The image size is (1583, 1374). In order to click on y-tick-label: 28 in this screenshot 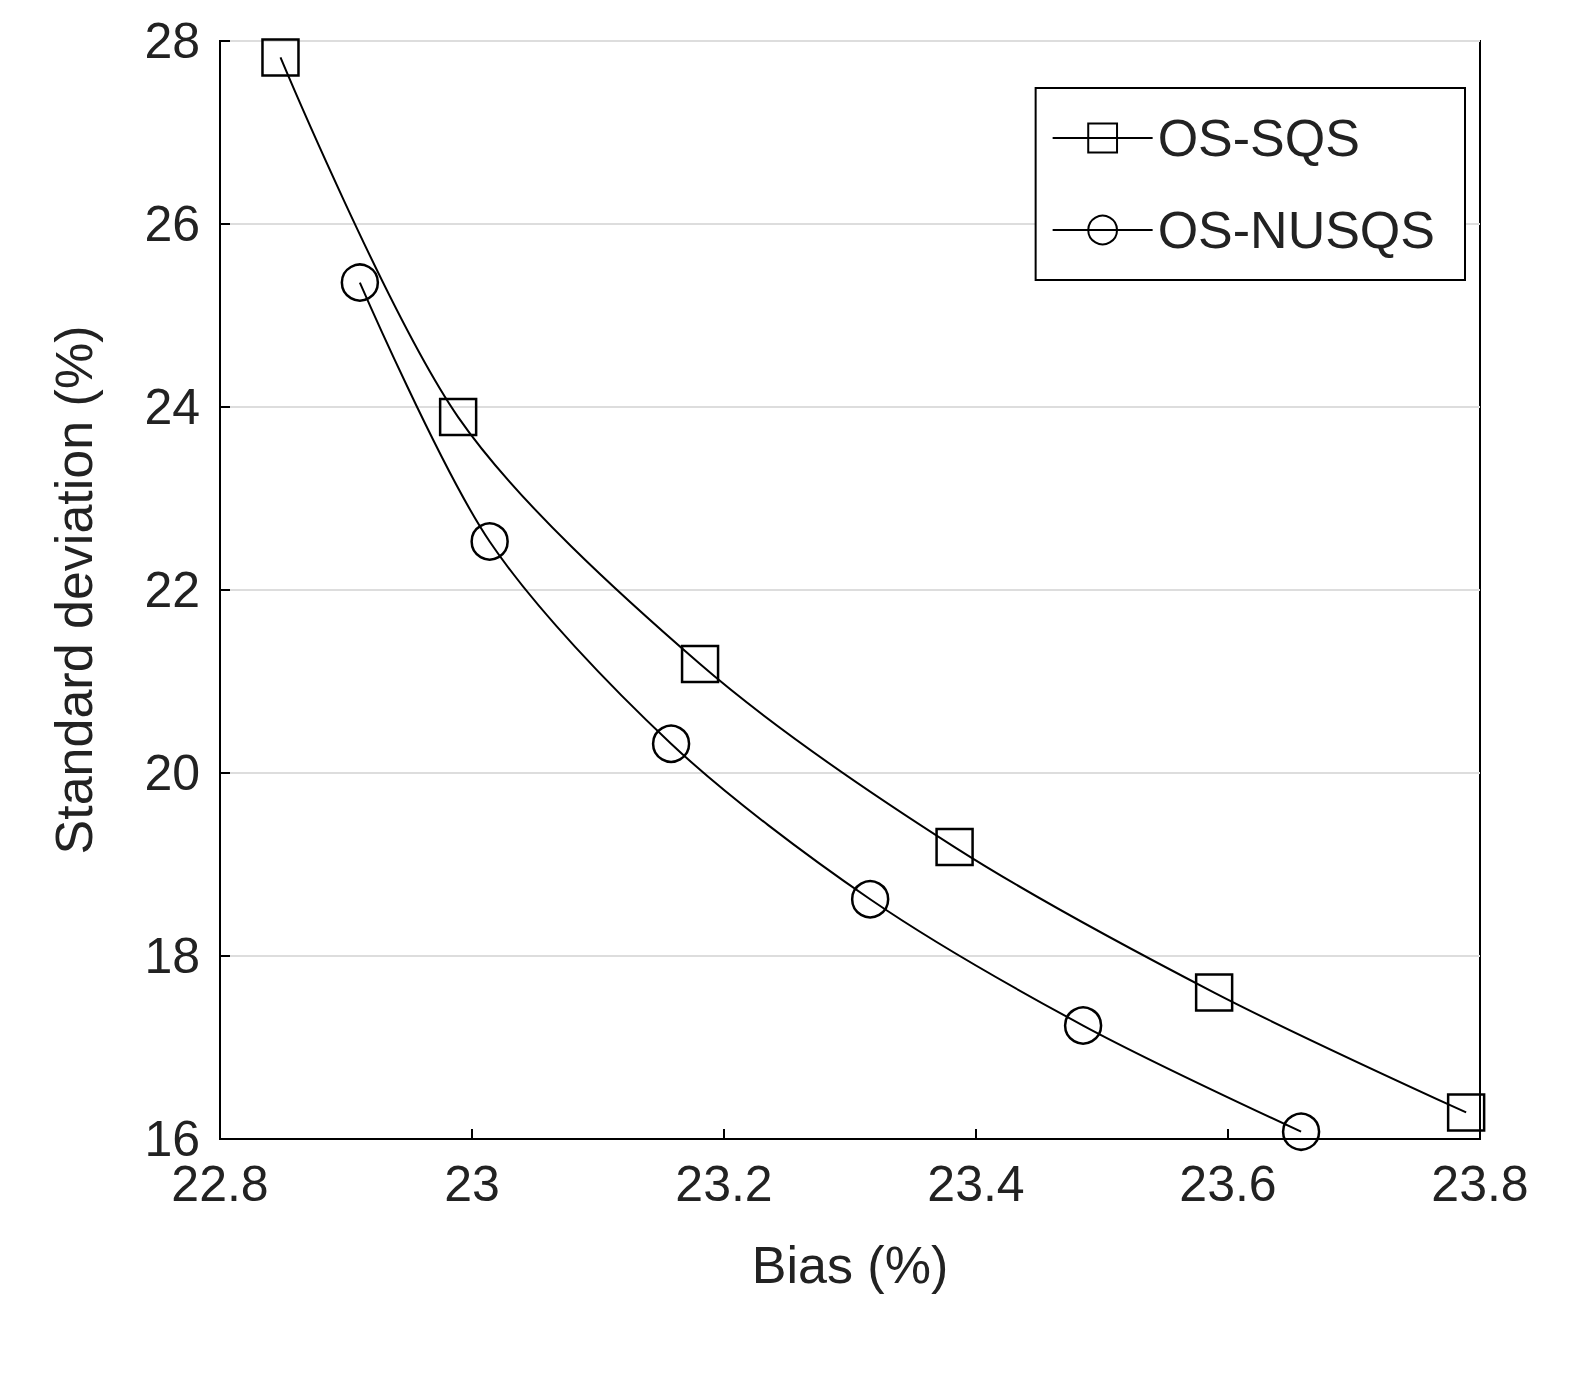, I will do `click(172, 41)`.